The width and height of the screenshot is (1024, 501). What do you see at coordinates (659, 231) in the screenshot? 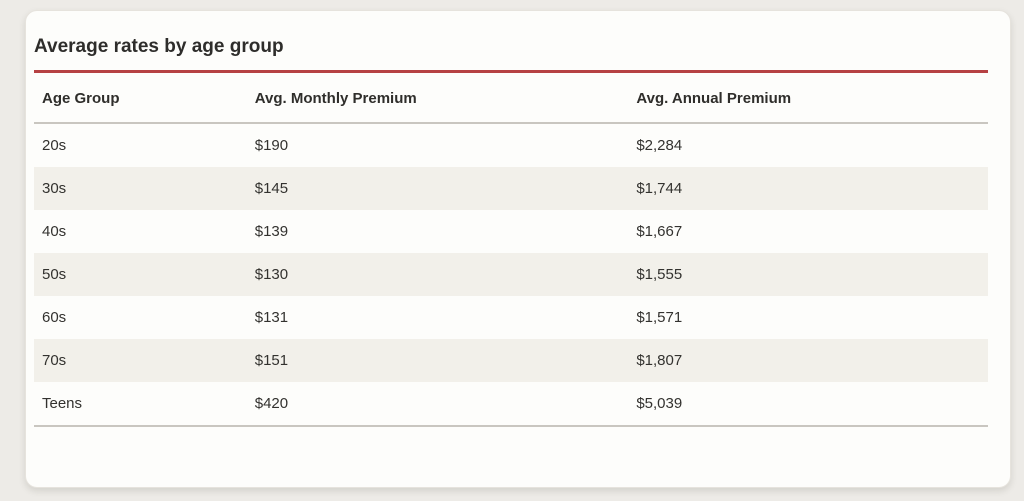
I see `cell-annual-premium: $1,667` at bounding box center [659, 231].